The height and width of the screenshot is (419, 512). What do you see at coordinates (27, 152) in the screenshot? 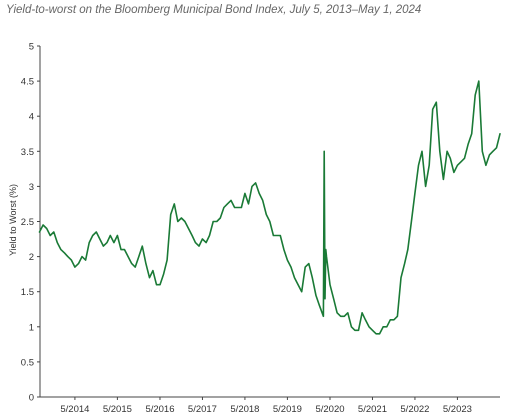
I see `y-tick-label: 3.5` at bounding box center [27, 152].